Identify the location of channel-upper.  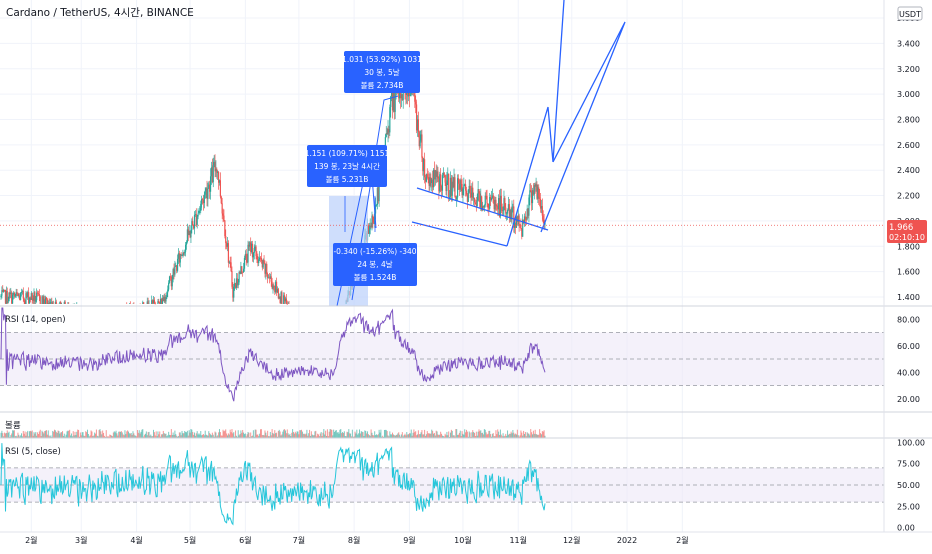
(482, 209).